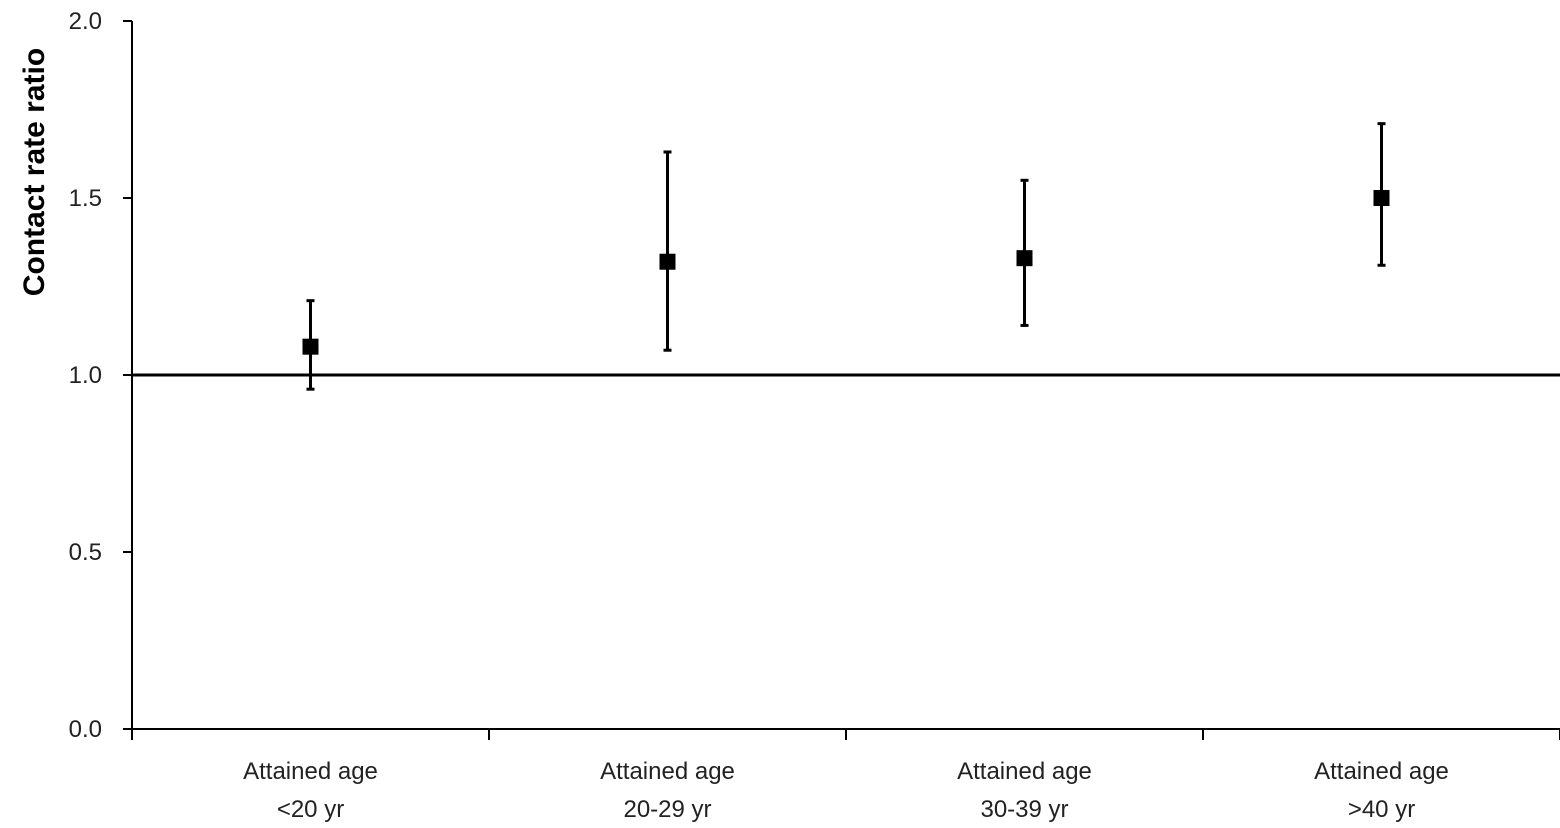 The height and width of the screenshot is (828, 1560). I want to click on y-tick-group: 0.0 0.5 1.0 1.5 2.0, so click(100, 375).